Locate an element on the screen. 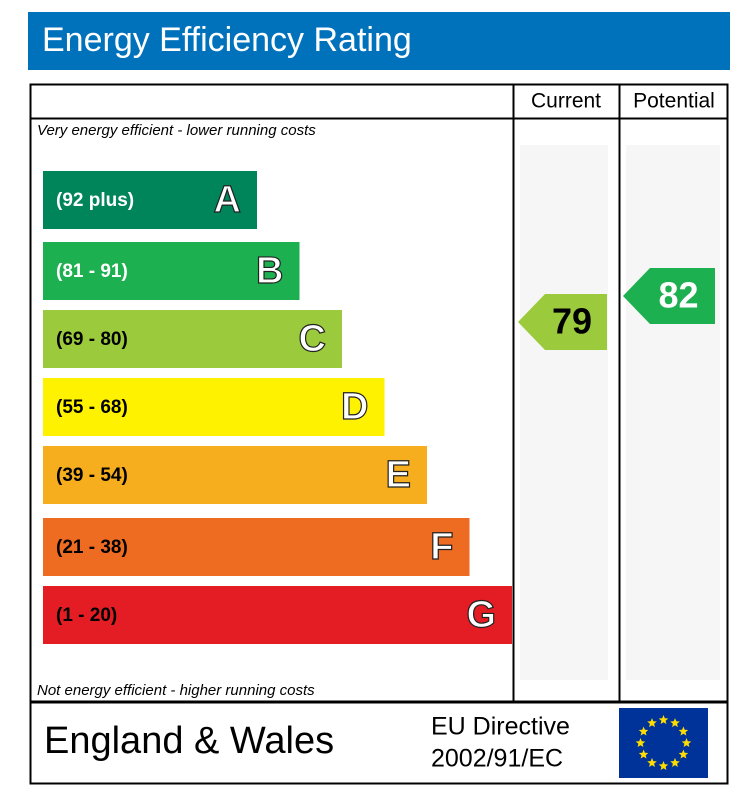  band-range: (92 plus) is located at coordinates (95, 200).